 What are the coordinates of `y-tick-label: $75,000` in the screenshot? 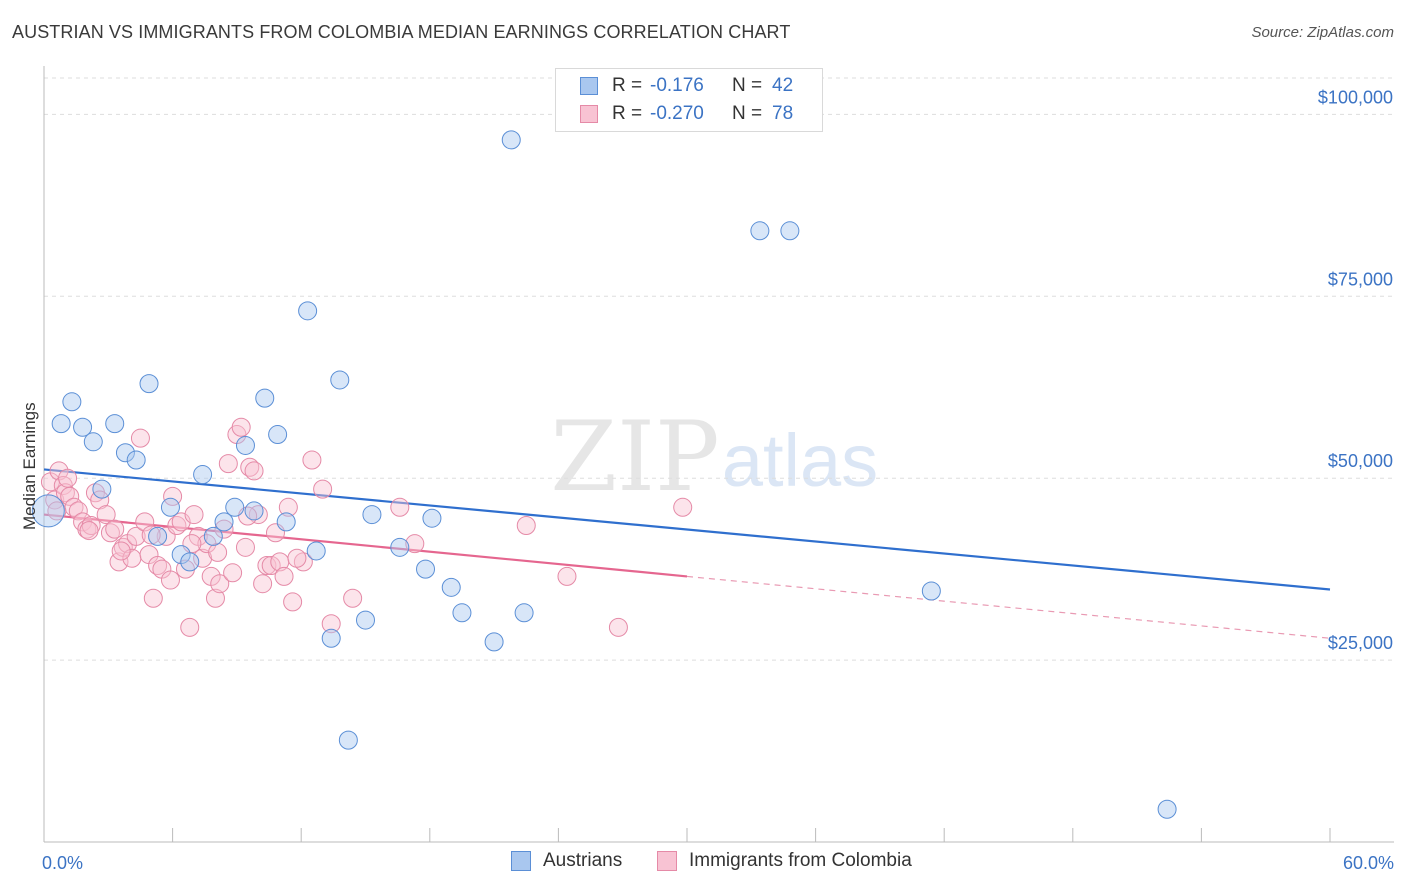 It's located at (1360, 279).